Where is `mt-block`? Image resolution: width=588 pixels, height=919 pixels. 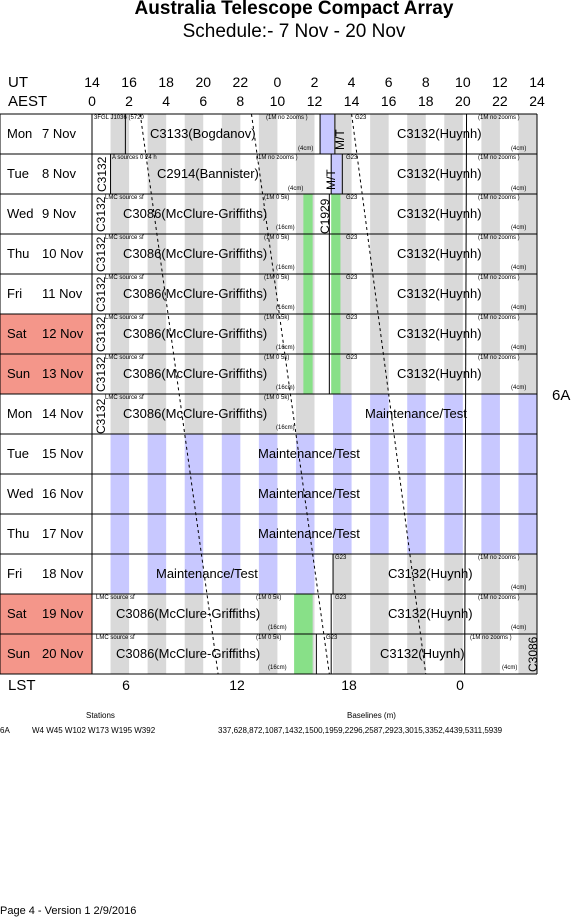
mt-block is located at coordinates (336, 174).